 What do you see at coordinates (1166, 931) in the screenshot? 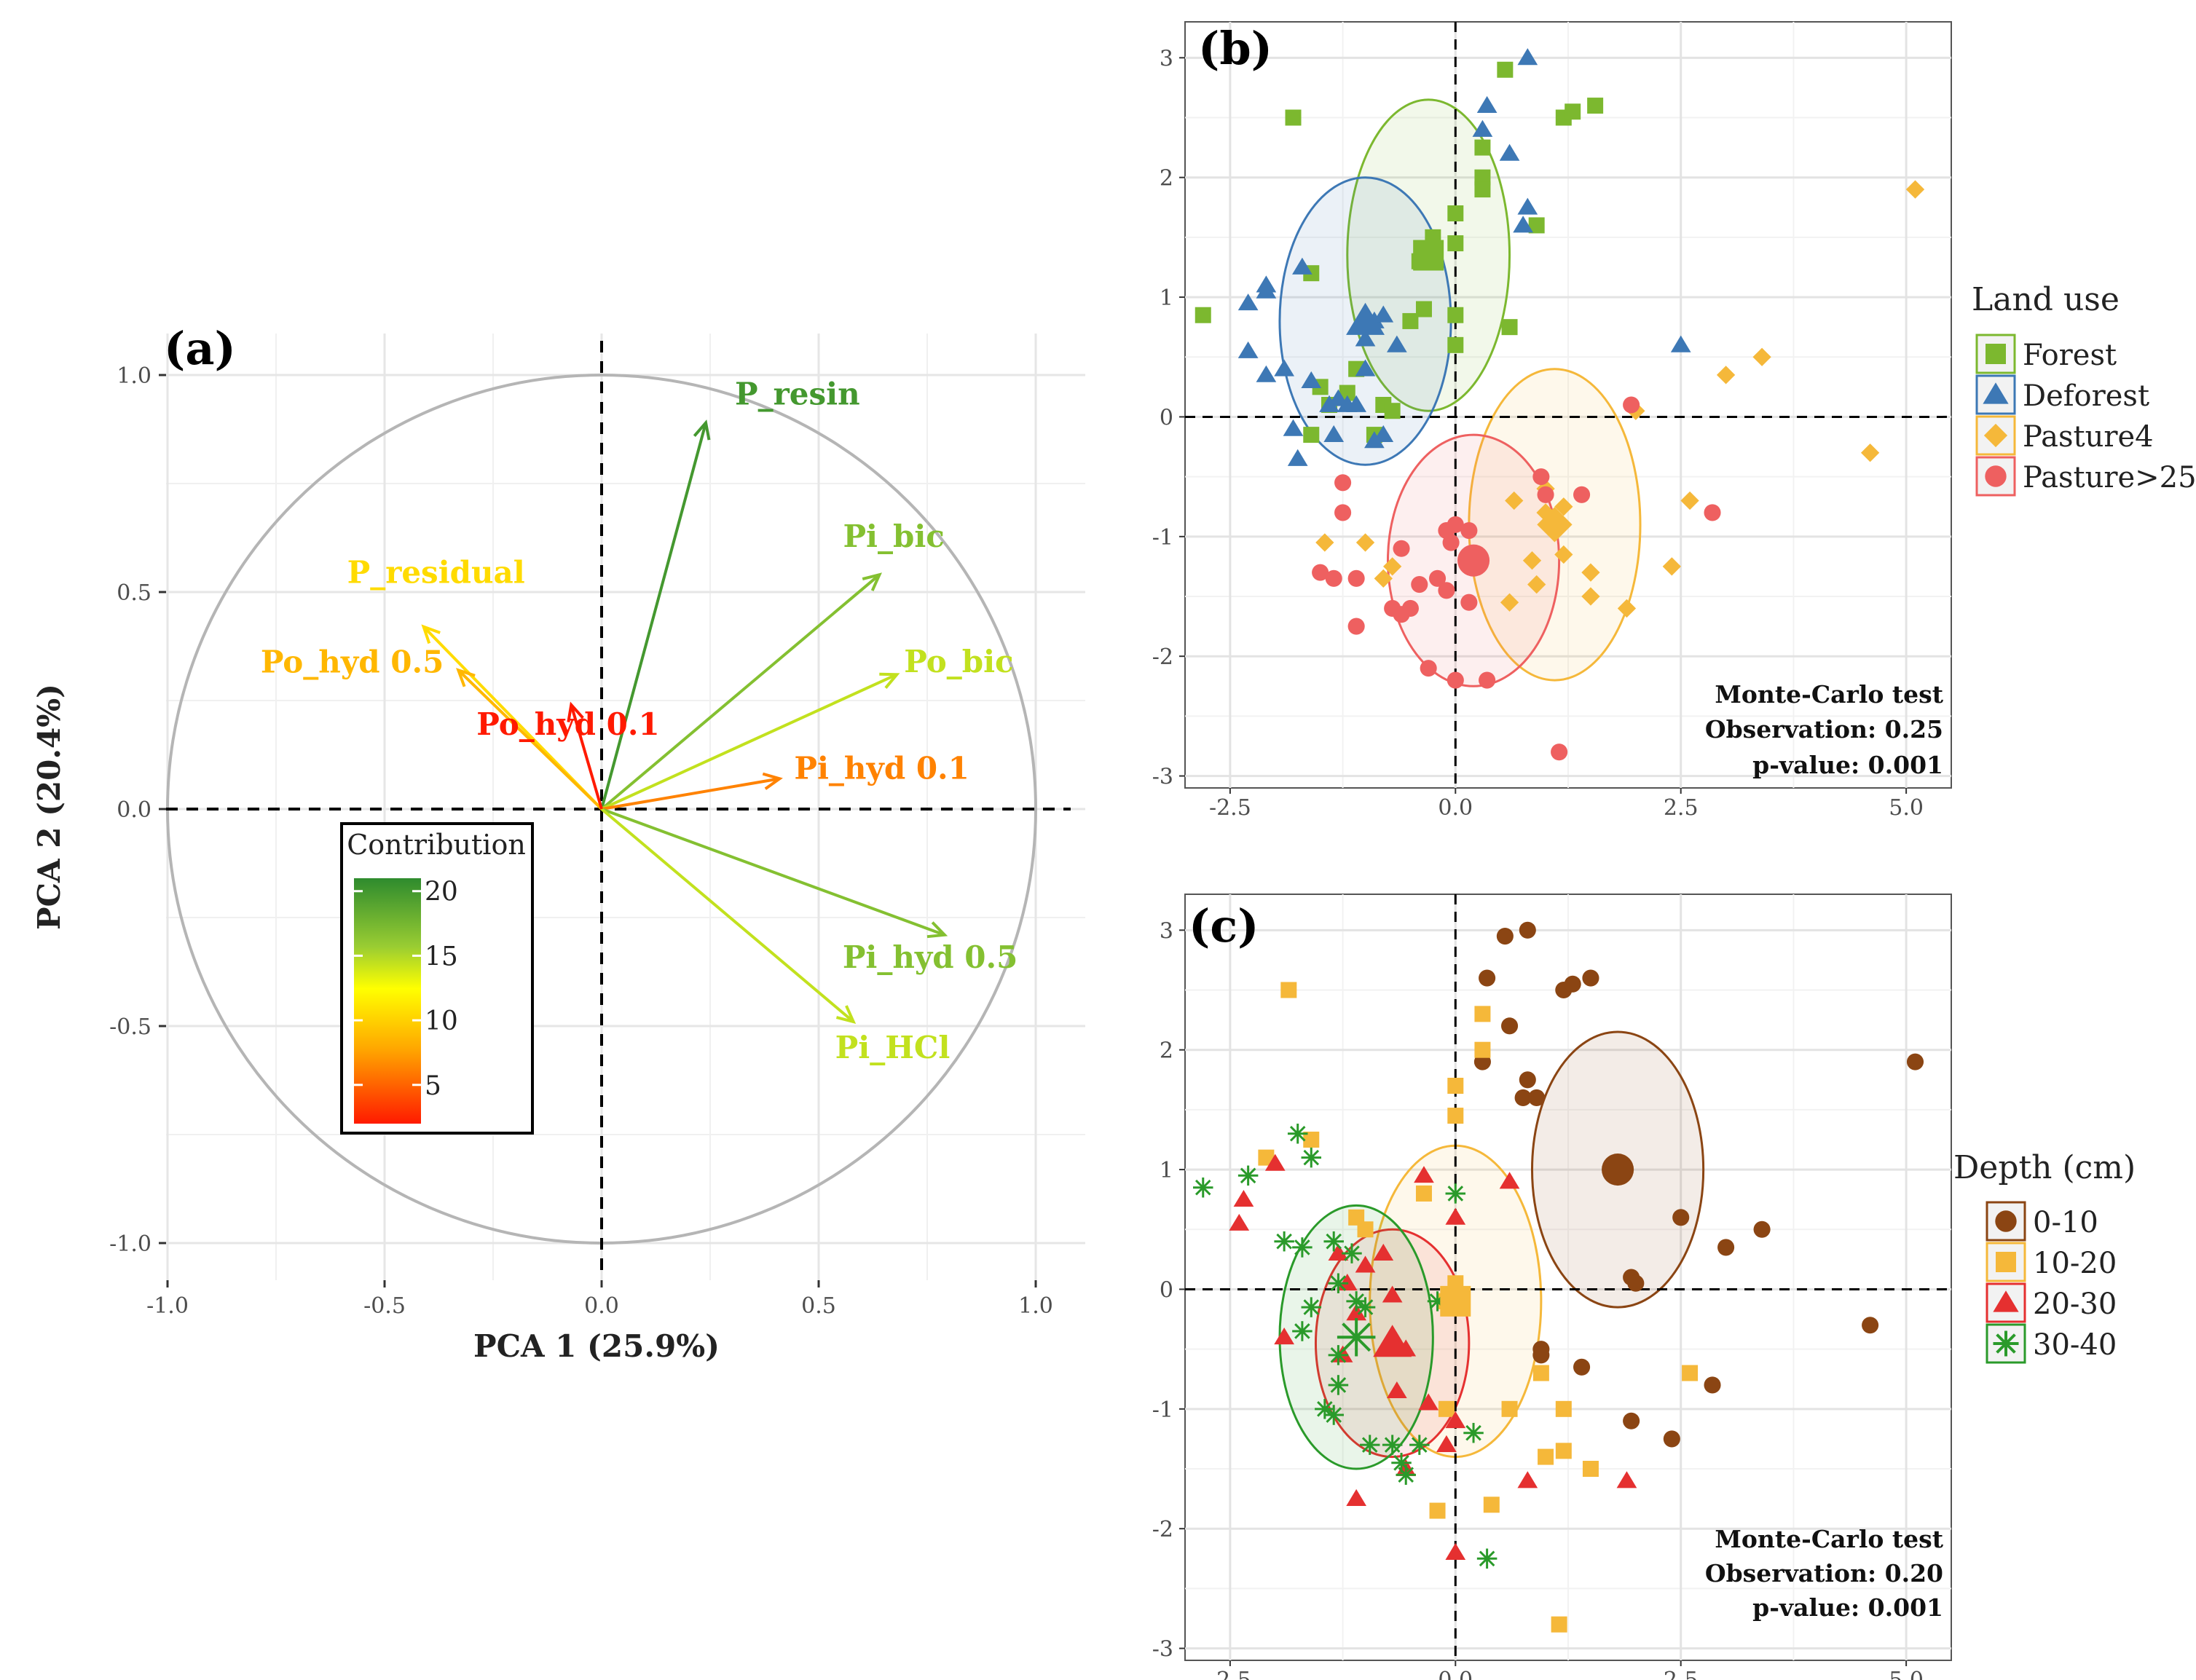
I see `y-tick-label: 3` at bounding box center [1166, 931].